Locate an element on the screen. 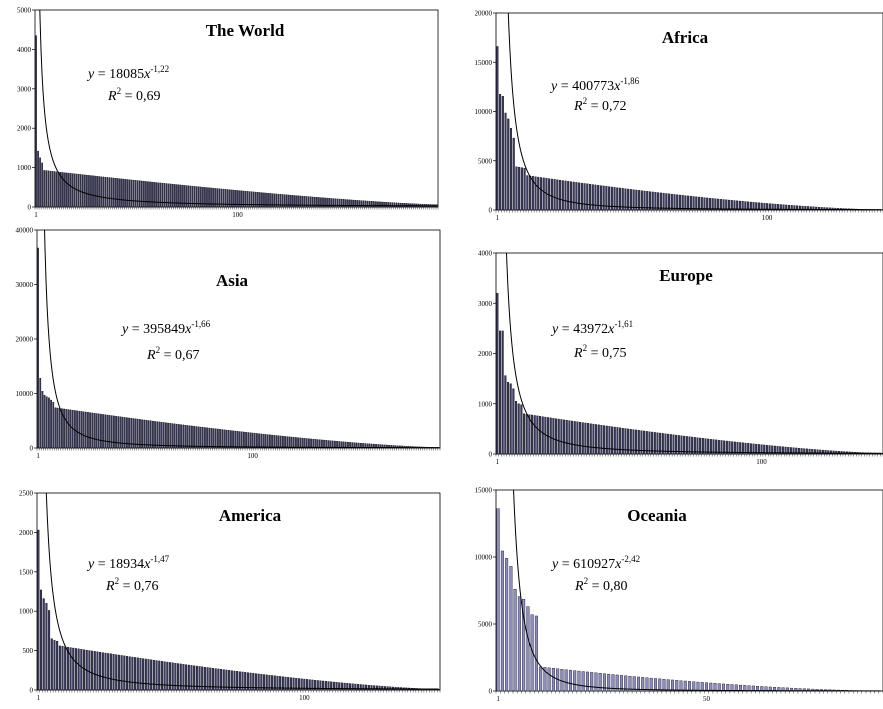  eq-exponent: -1,86 is located at coordinates (629, 81).